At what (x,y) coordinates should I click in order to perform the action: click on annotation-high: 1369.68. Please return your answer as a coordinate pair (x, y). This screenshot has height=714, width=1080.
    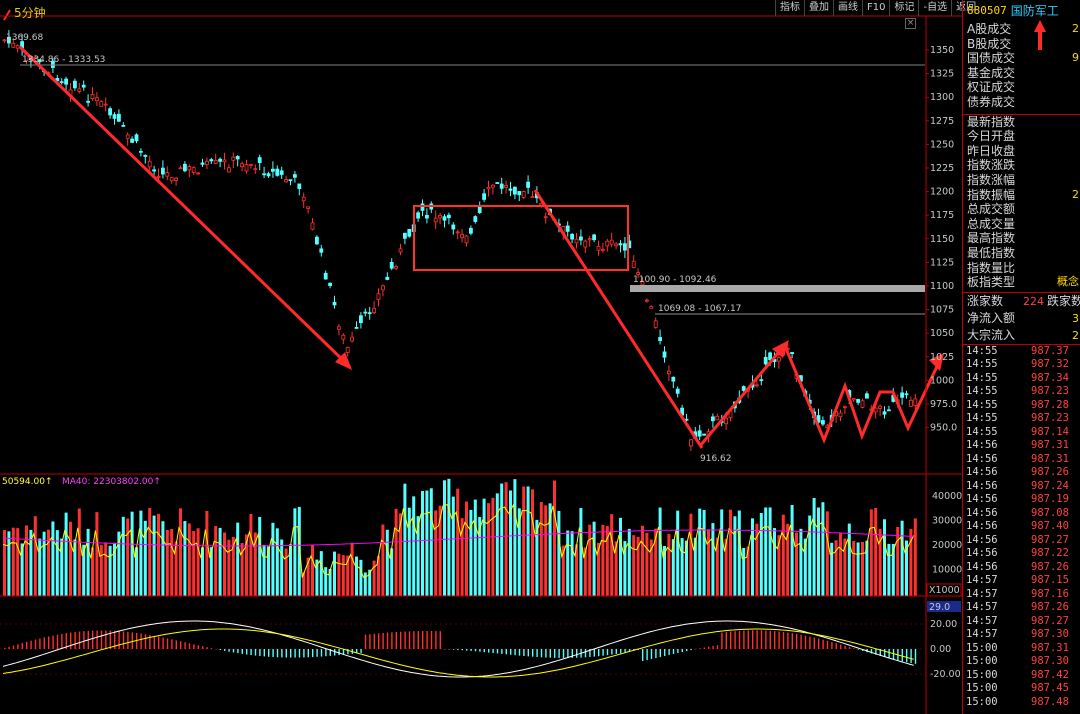
    Looking at the image, I should click on (24, 38).